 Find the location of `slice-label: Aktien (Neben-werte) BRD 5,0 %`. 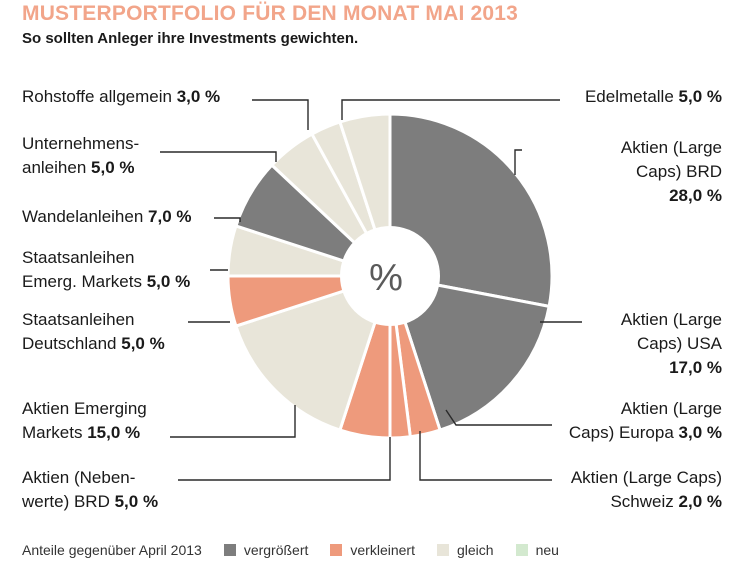

slice-label: Aktien (Neben-werte) BRD 5,0 % is located at coordinates (90, 490).